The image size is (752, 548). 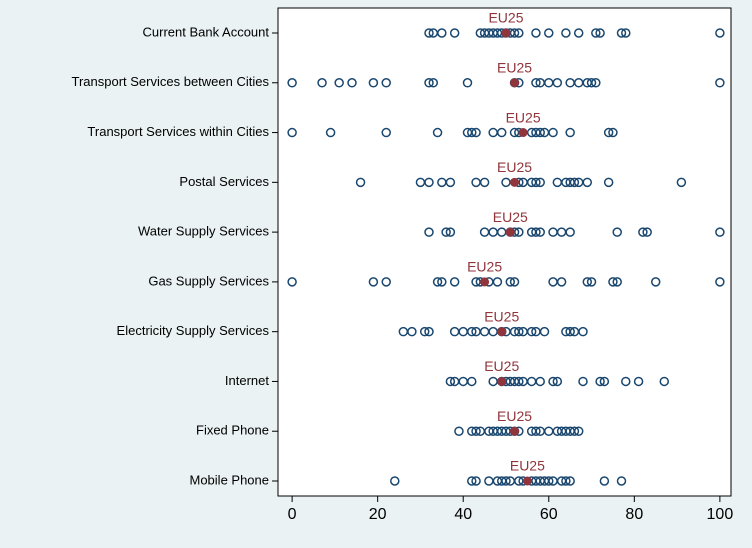 What do you see at coordinates (549, 514) in the screenshot?
I see `x-tick-label: 60` at bounding box center [549, 514].